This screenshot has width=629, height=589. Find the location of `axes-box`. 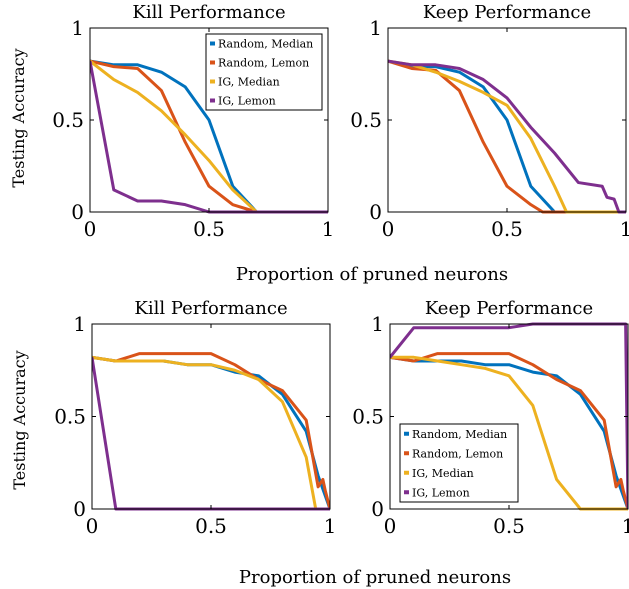

axes-box is located at coordinates (211, 416).